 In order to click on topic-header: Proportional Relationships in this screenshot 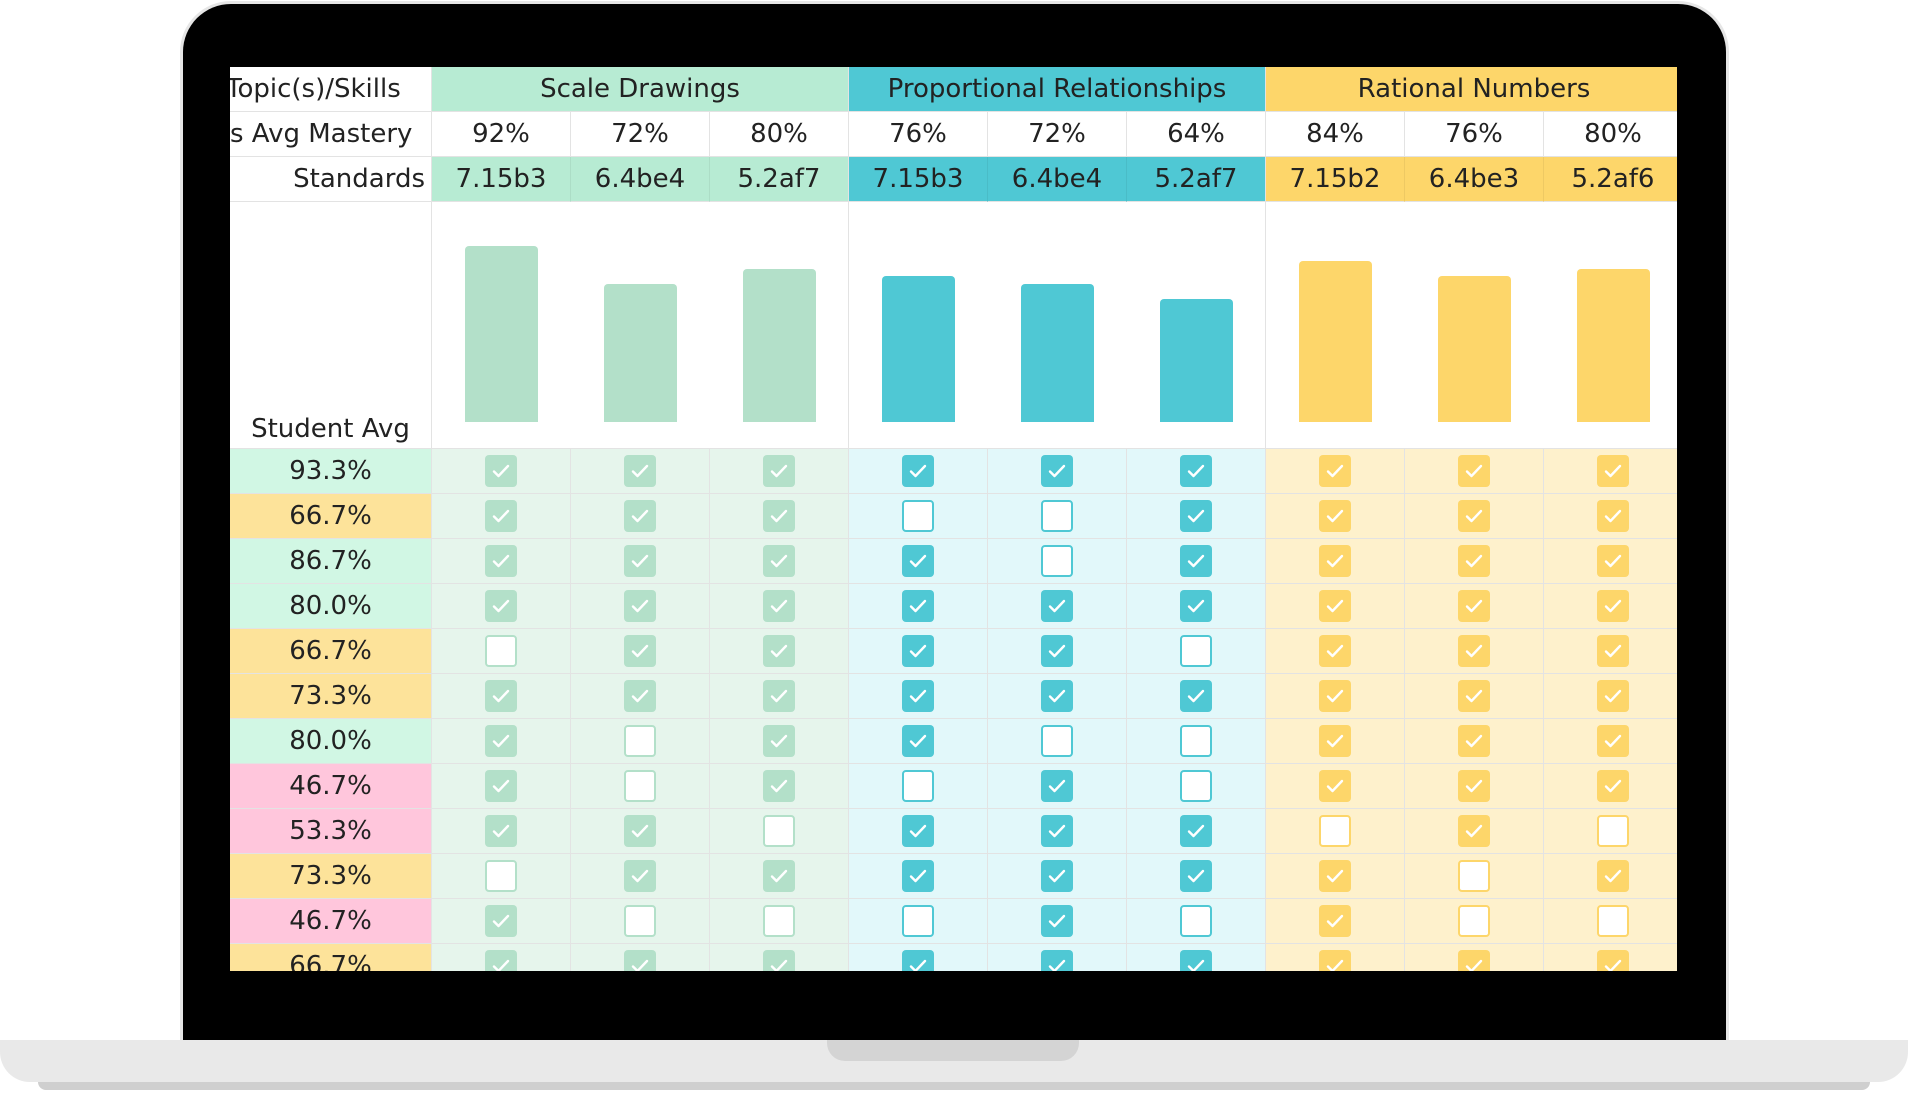, I will do `click(1057, 89)`.